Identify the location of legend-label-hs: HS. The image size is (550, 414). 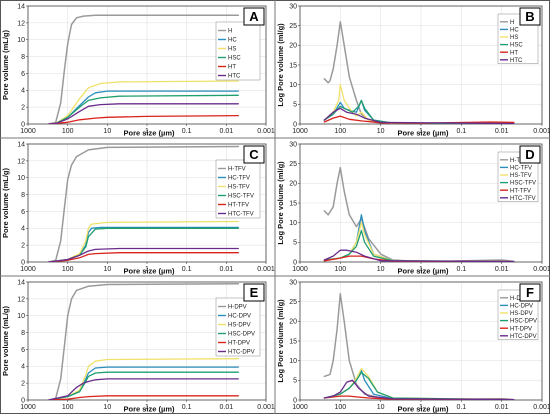
(232, 50).